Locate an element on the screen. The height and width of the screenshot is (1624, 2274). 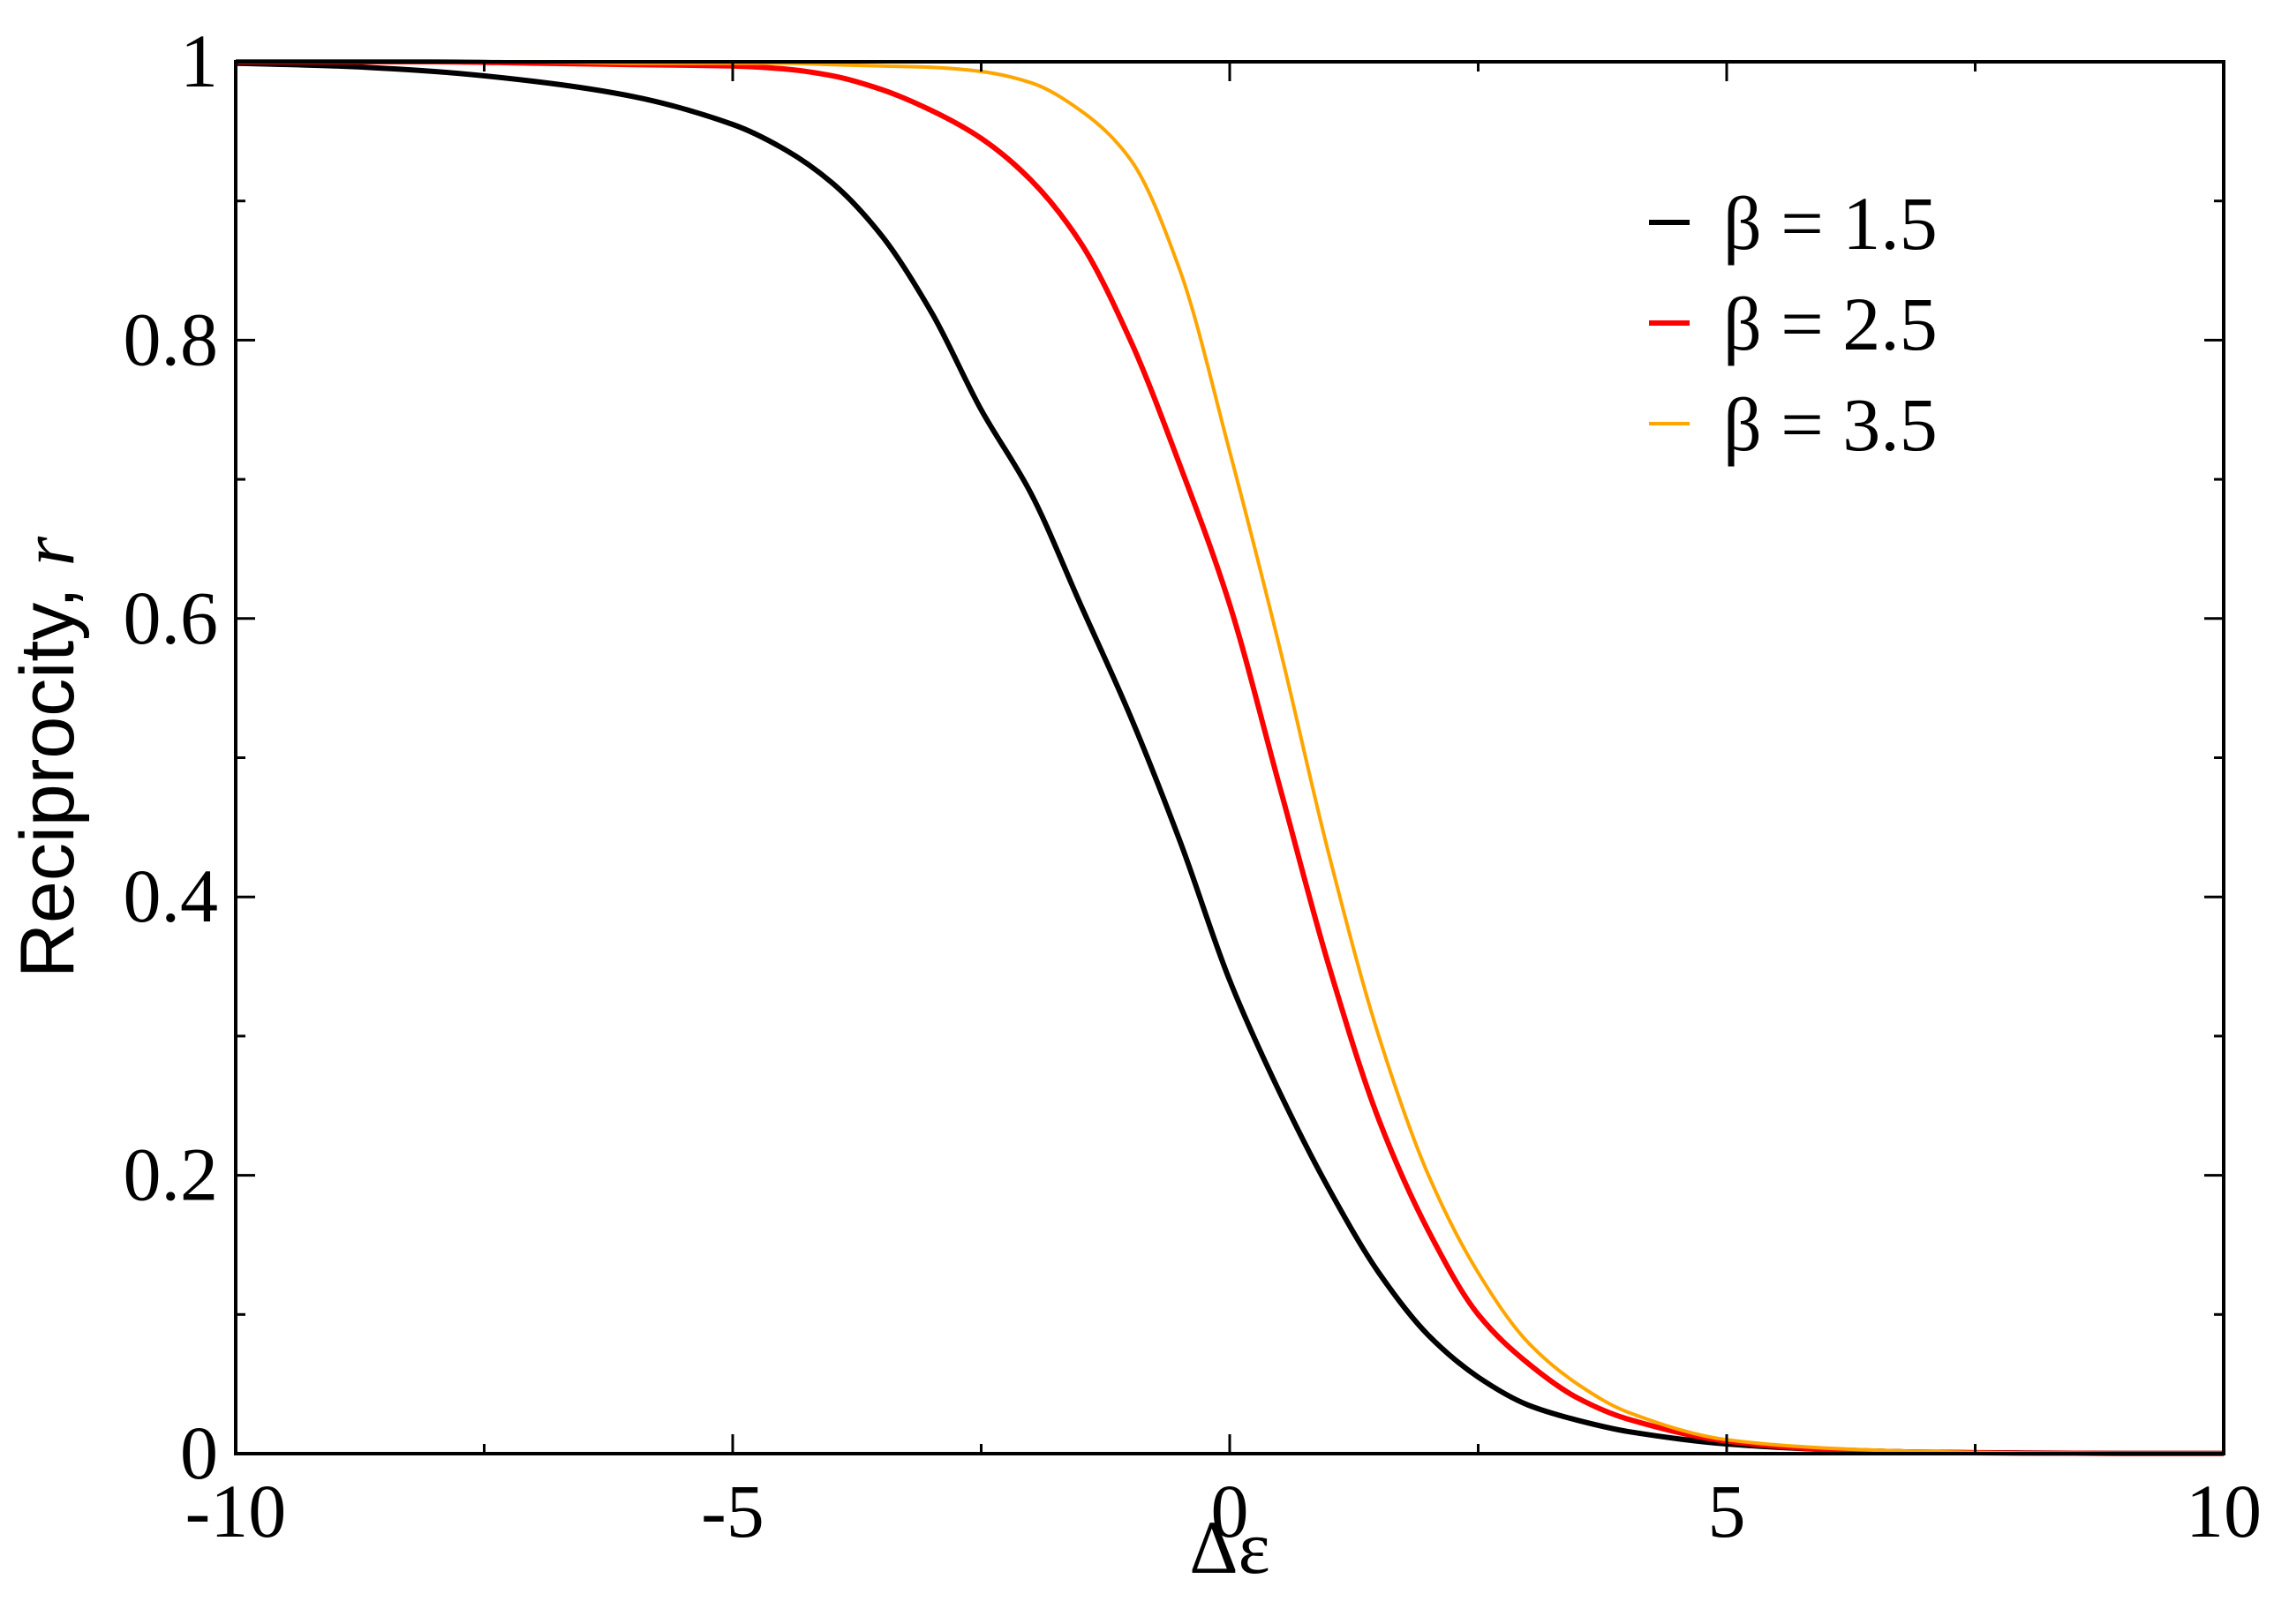
y-tick-label: 0.8 is located at coordinates (171, 339).